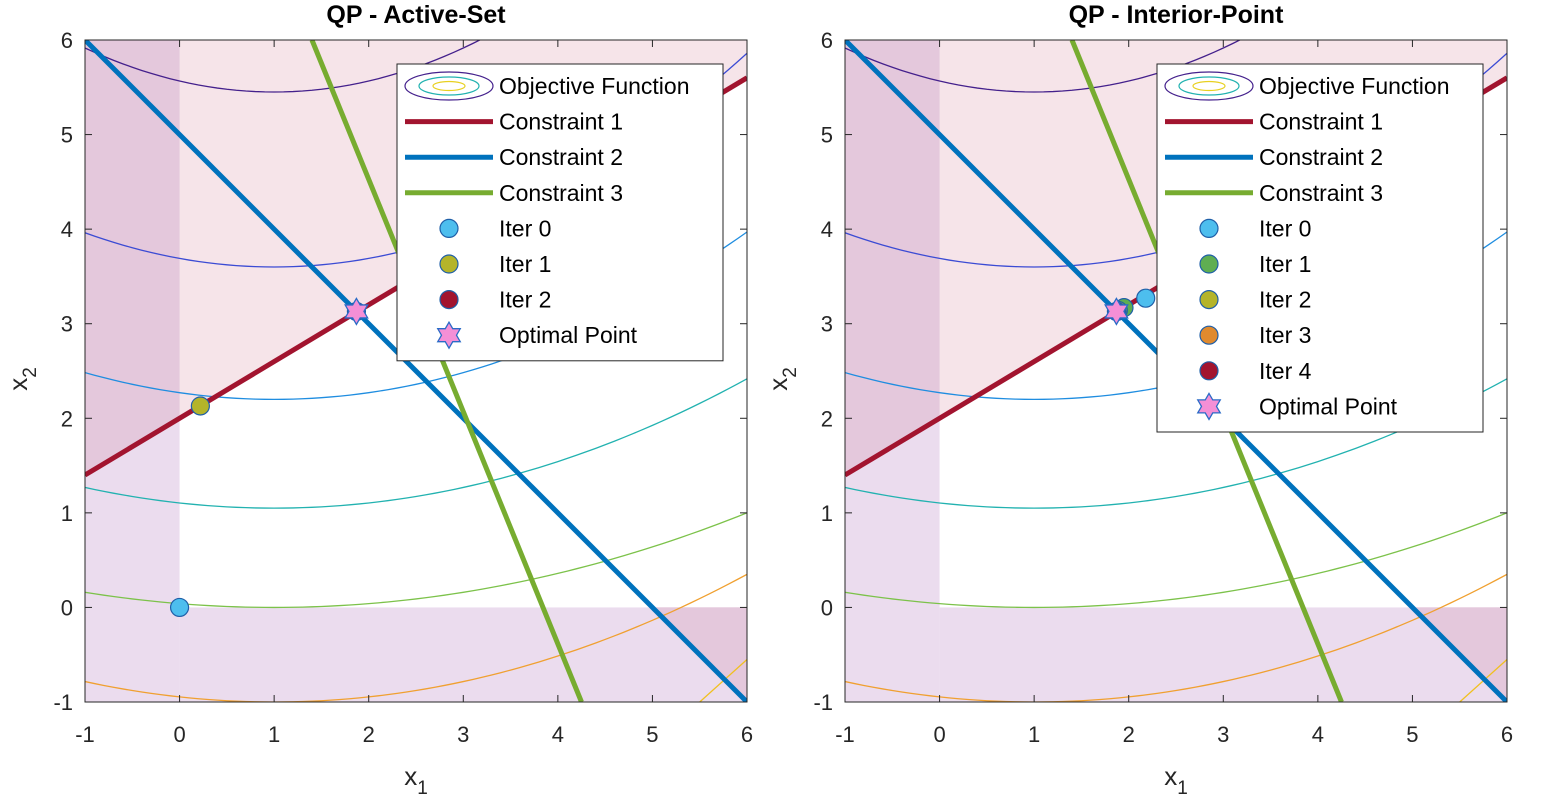  What do you see at coordinates (594, 86) in the screenshot?
I see `legend-label: Objective Function` at bounding box center [594, 86].